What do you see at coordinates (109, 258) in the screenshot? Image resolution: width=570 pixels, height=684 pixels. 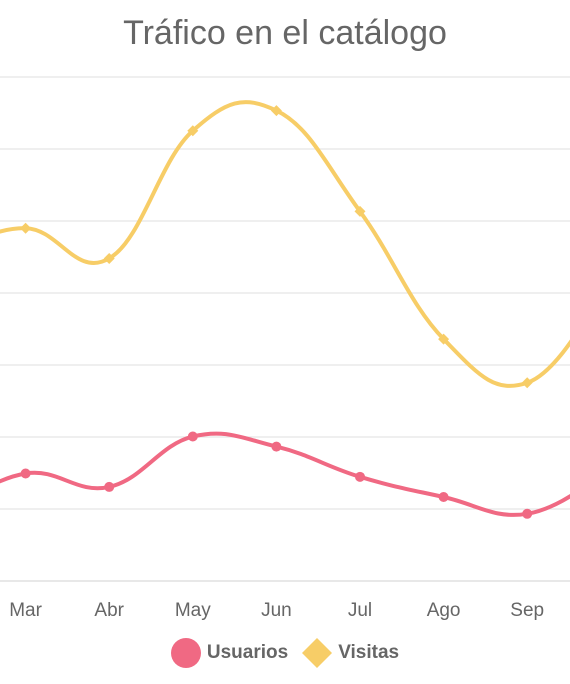 I see `data-point-visitas-abr` at bounding box center [109, 258].